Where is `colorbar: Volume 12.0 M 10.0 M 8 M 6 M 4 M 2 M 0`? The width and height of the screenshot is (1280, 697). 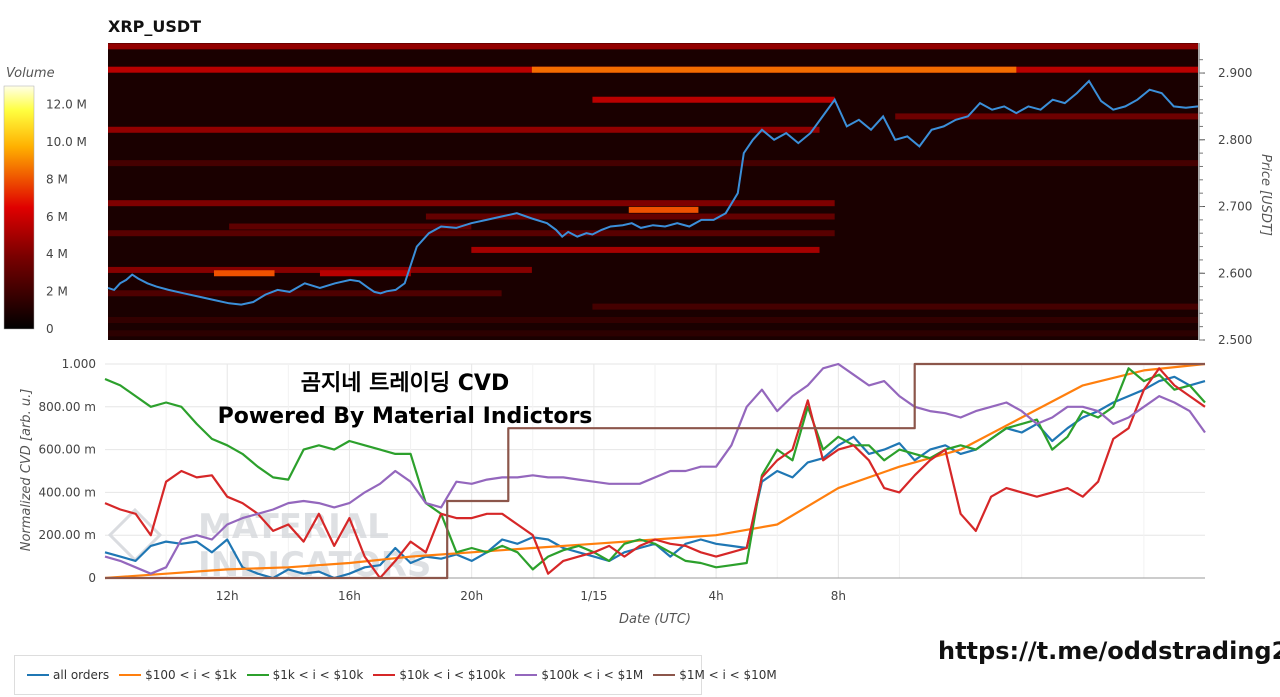
colorbar: Volume 12.0 M 10.0 M 8 M 6 M 4 M 2 M 0 is located at coordinates (45, 201).